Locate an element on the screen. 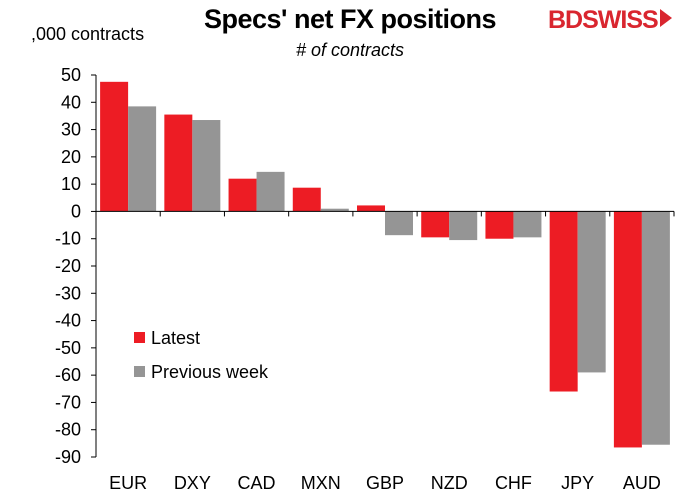  bar-latest-jpy is located at coordinates (563, 301).